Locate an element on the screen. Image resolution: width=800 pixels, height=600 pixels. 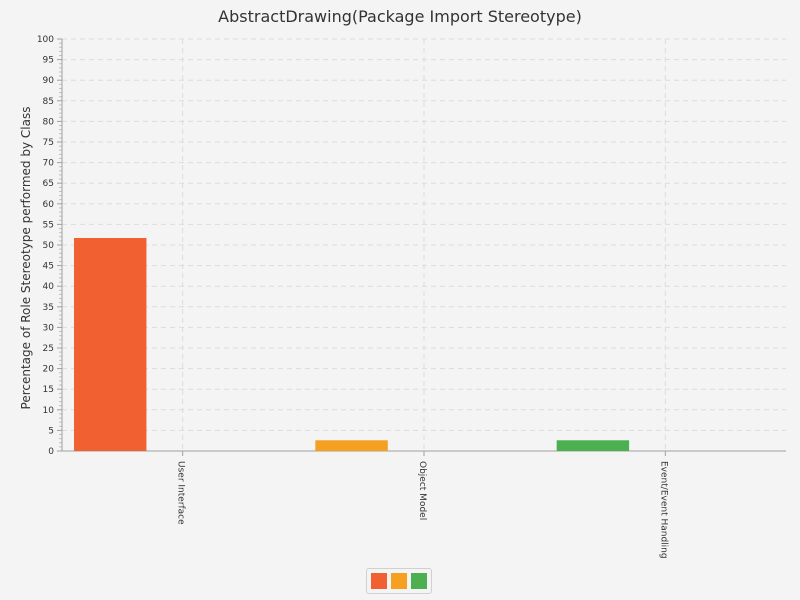
y-tick-label: 45 is located at coordinates (48, 267).